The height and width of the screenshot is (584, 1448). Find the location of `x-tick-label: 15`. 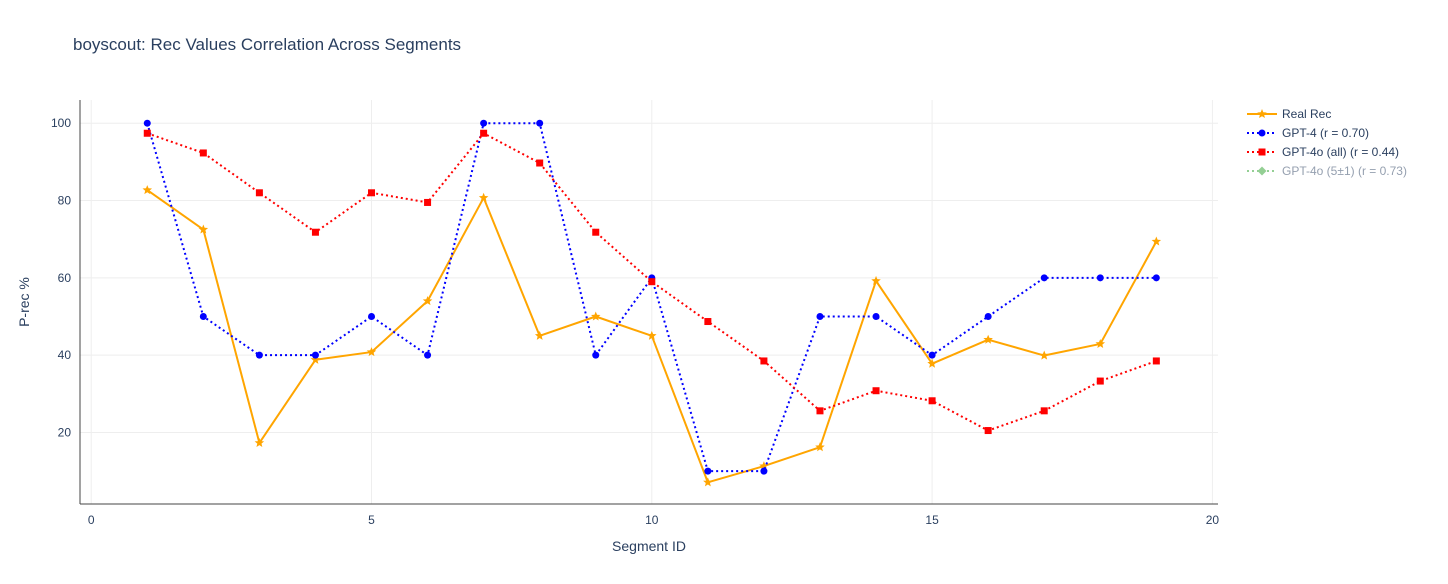

x-tick-label: 15 is located at coordinates (932, 520).